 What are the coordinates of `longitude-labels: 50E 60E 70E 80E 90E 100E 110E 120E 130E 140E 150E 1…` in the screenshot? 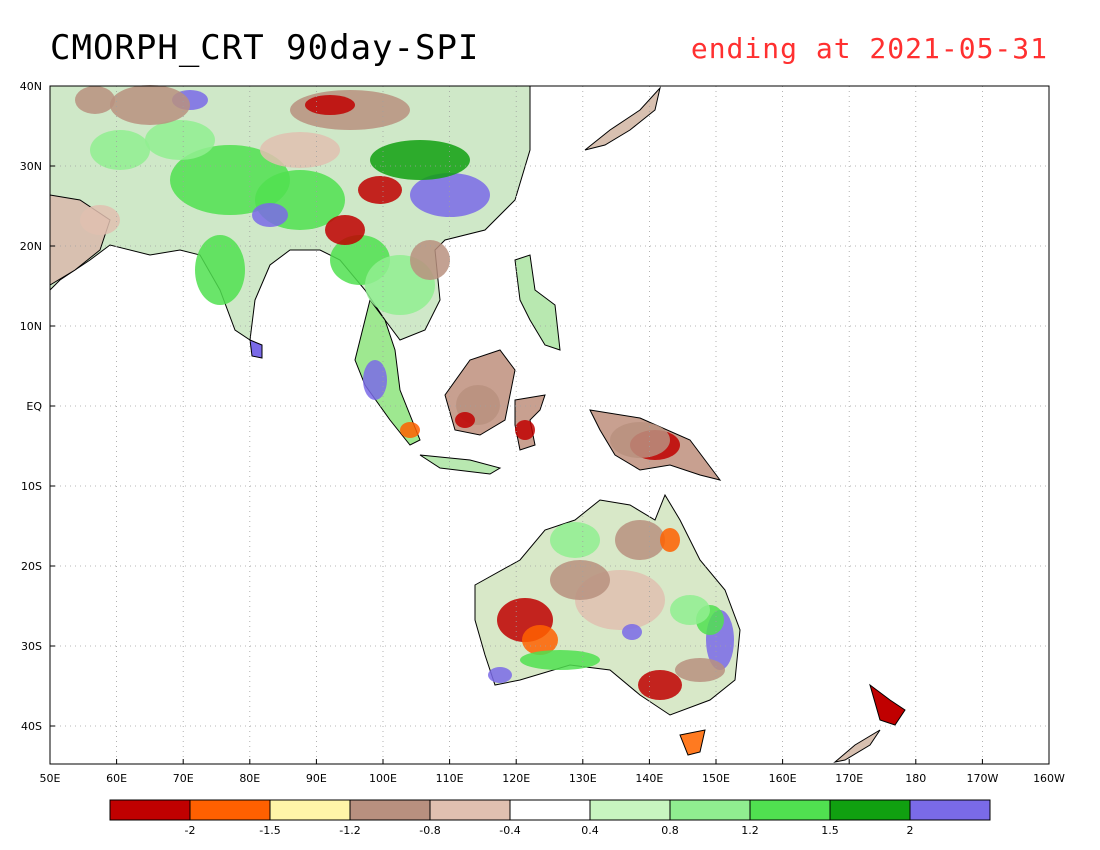 It's located at (552, 772).